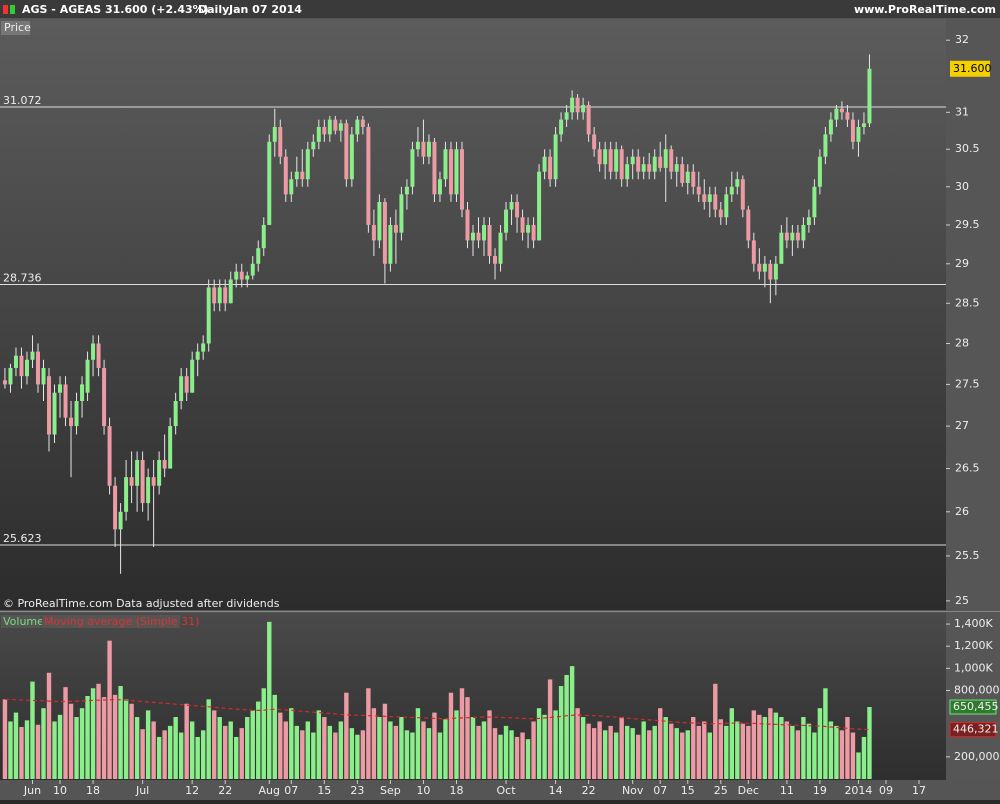 The width and height of the screenshot is (1000, 804). What do you see at coordinates (967, 302) in the screenshot?
I see `y-tick-label: 28.5` at bounding box center [967, 302].